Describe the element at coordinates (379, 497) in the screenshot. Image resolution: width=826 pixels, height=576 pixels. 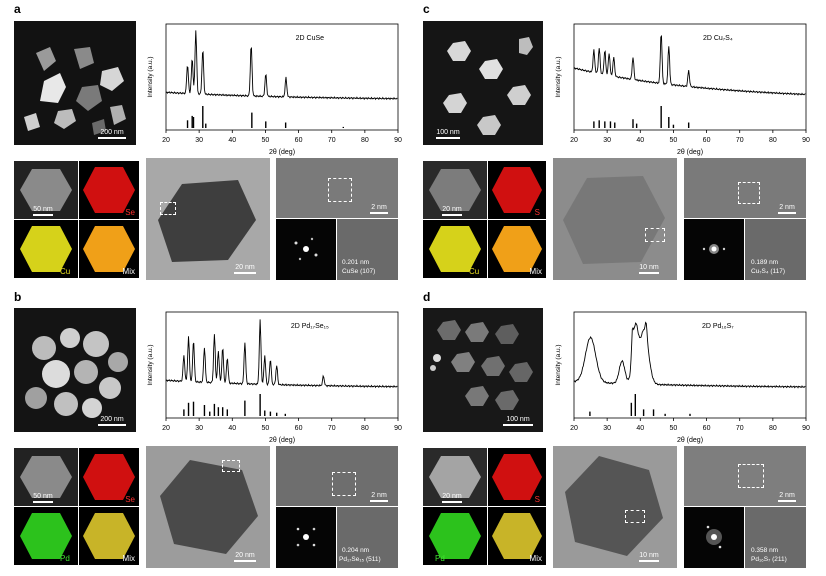
I see `scale-bar-hr-b: 2 nm` at that location.